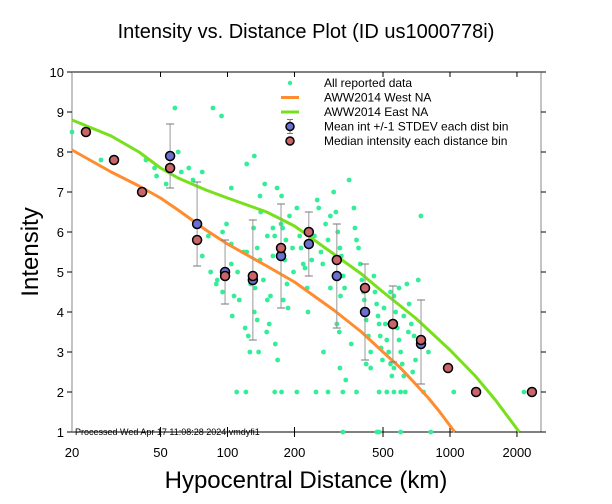  What do you see at coordinates (60, 272) in the screenshot?
I see `y-tick-label: 5` at bounding box center [60, 272].